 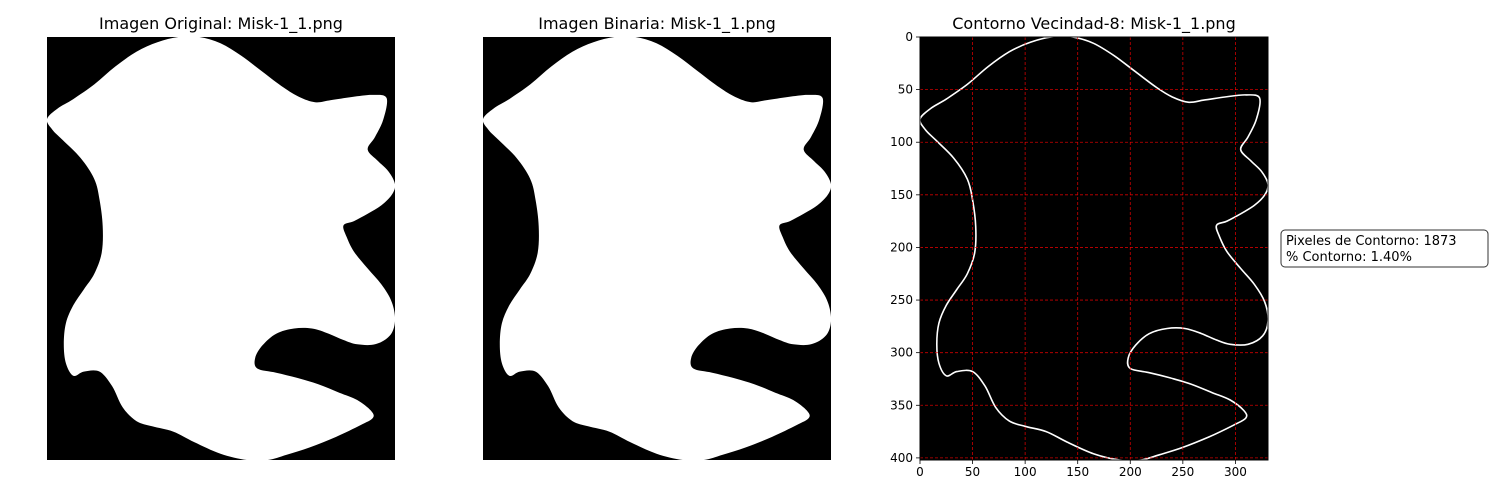 I want to click on y-tick-label: 200, so click(x=901, y=247).